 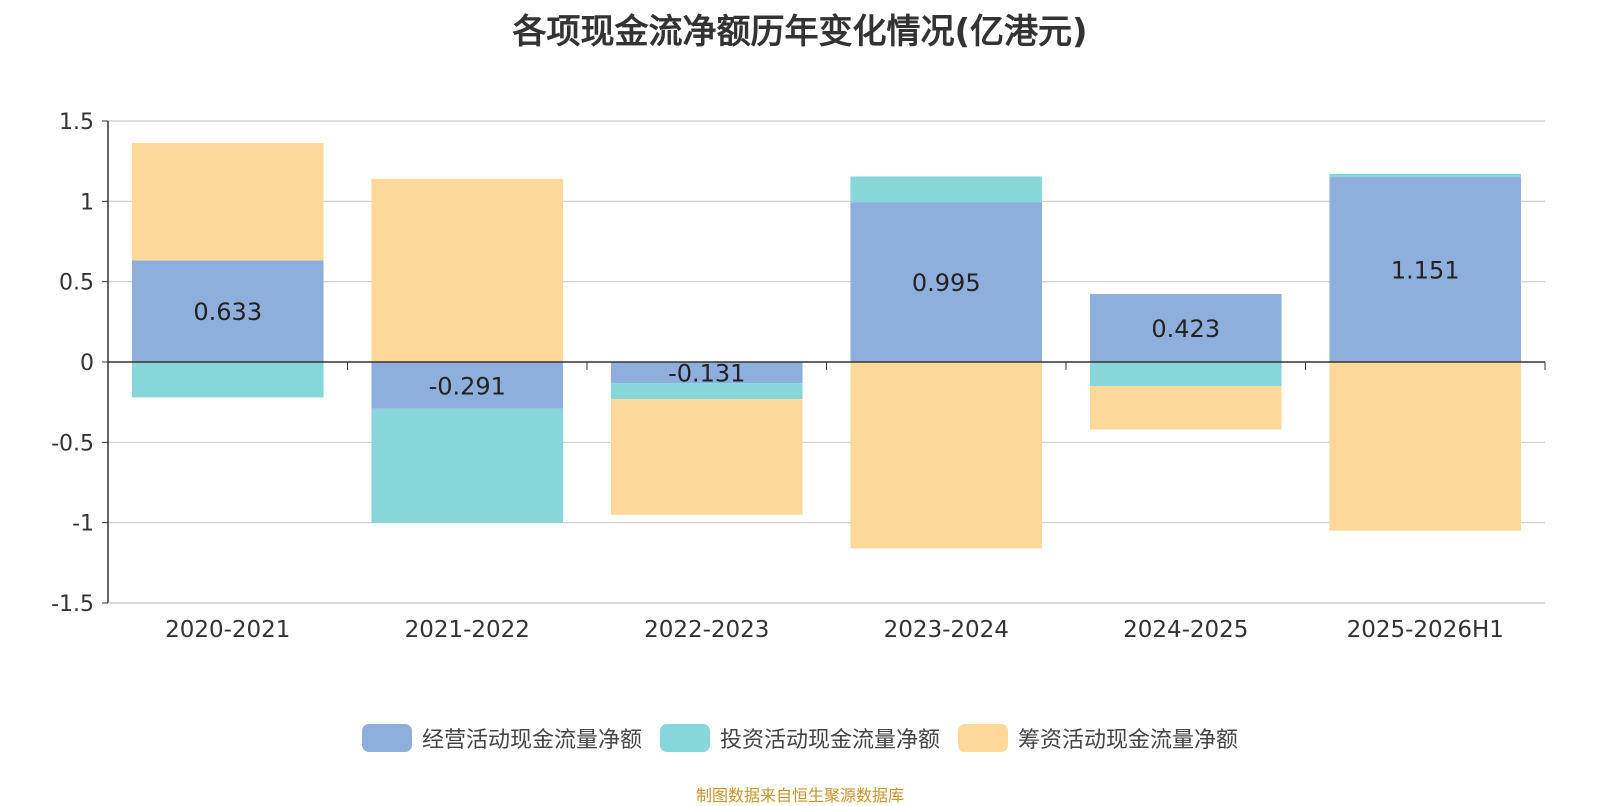 I want to click on y-tick-label: -1.5, so click(x=72, y=604).